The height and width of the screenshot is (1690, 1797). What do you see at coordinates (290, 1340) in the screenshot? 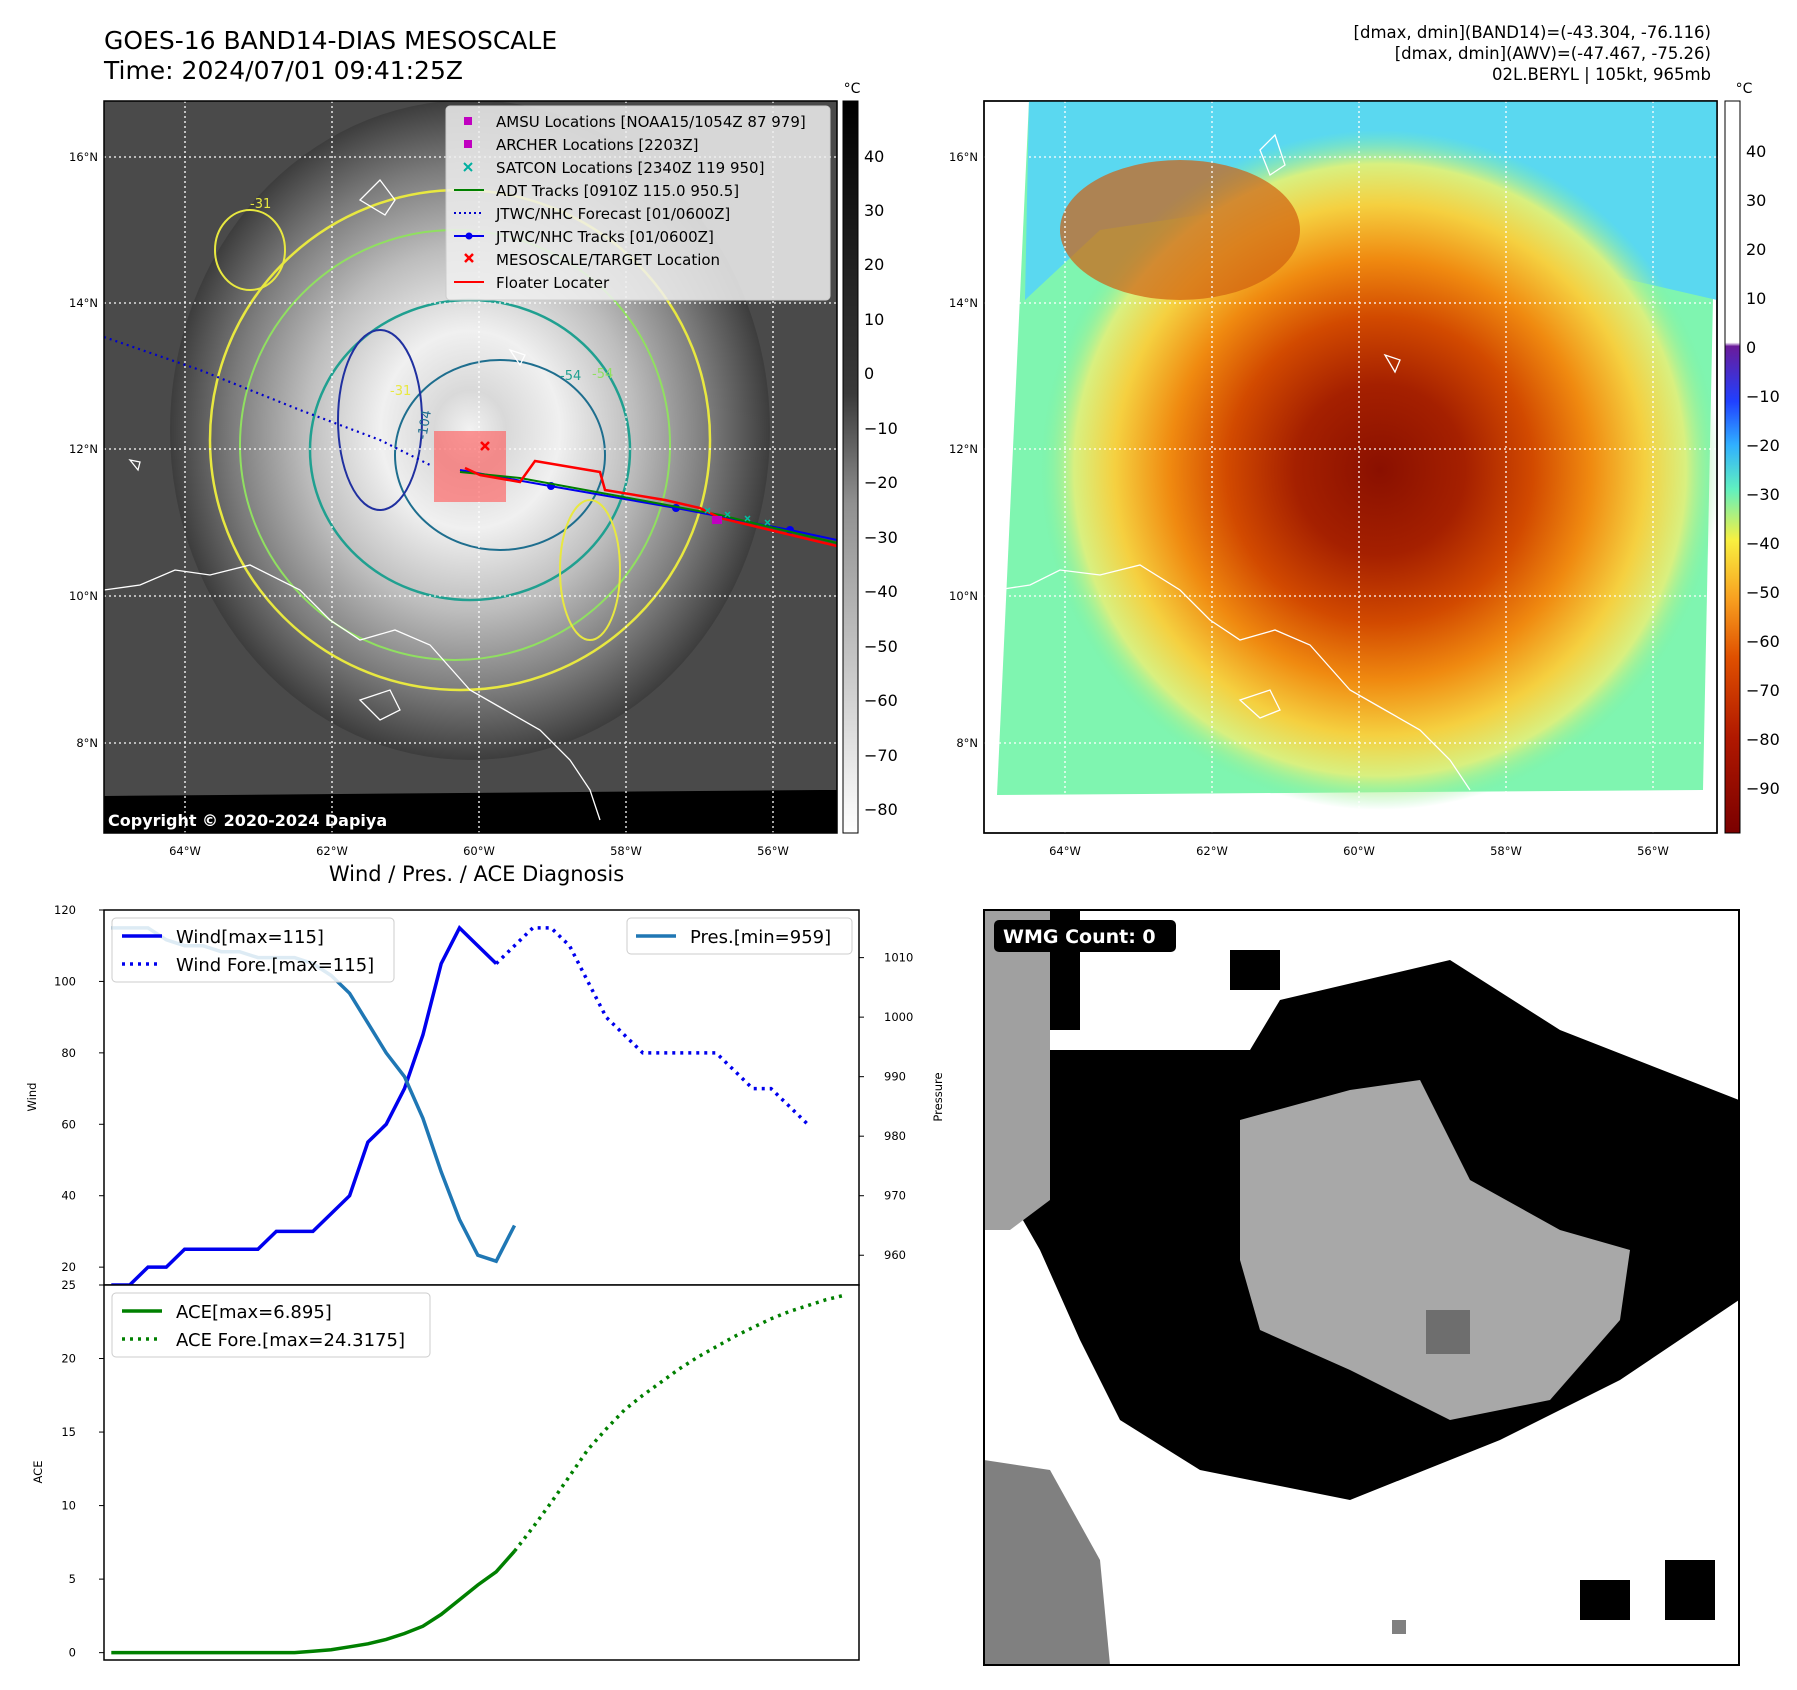
I see `legend-label: ACE Fore.[max=24.3175]` at bounding box center [290, 1340].